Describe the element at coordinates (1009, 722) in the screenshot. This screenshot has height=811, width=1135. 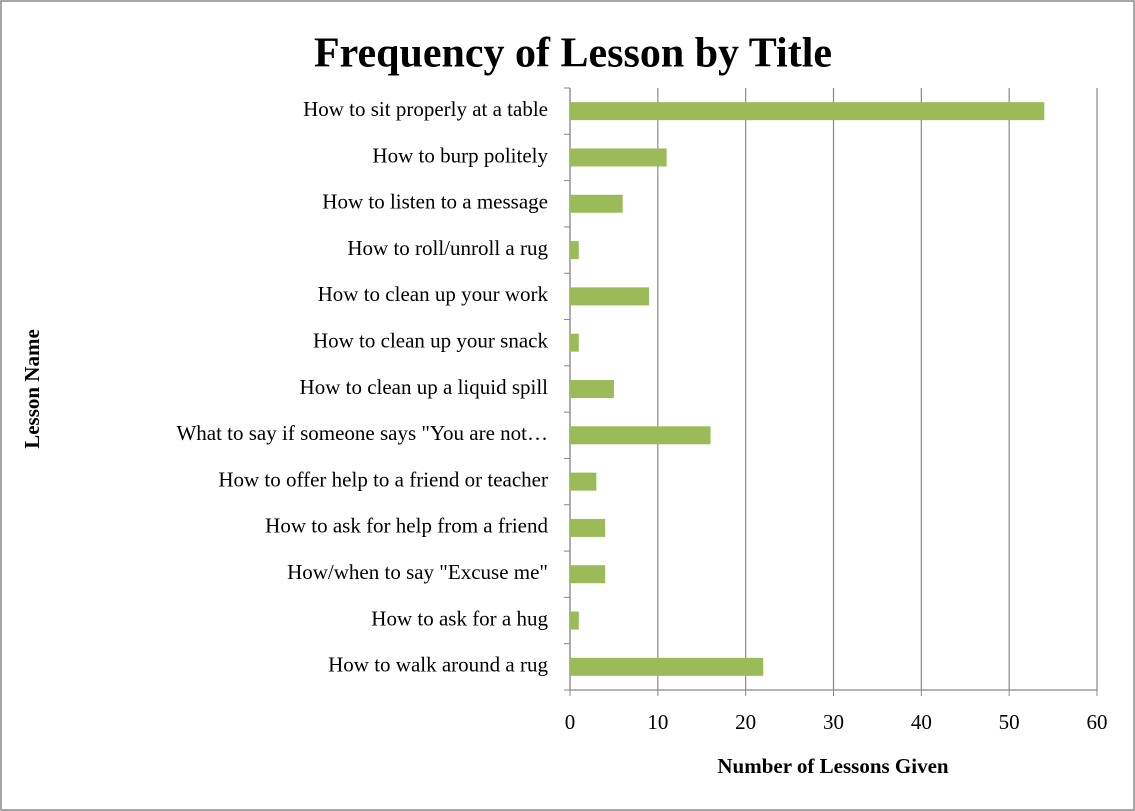
I see `x-tick-label: 50` at that location.